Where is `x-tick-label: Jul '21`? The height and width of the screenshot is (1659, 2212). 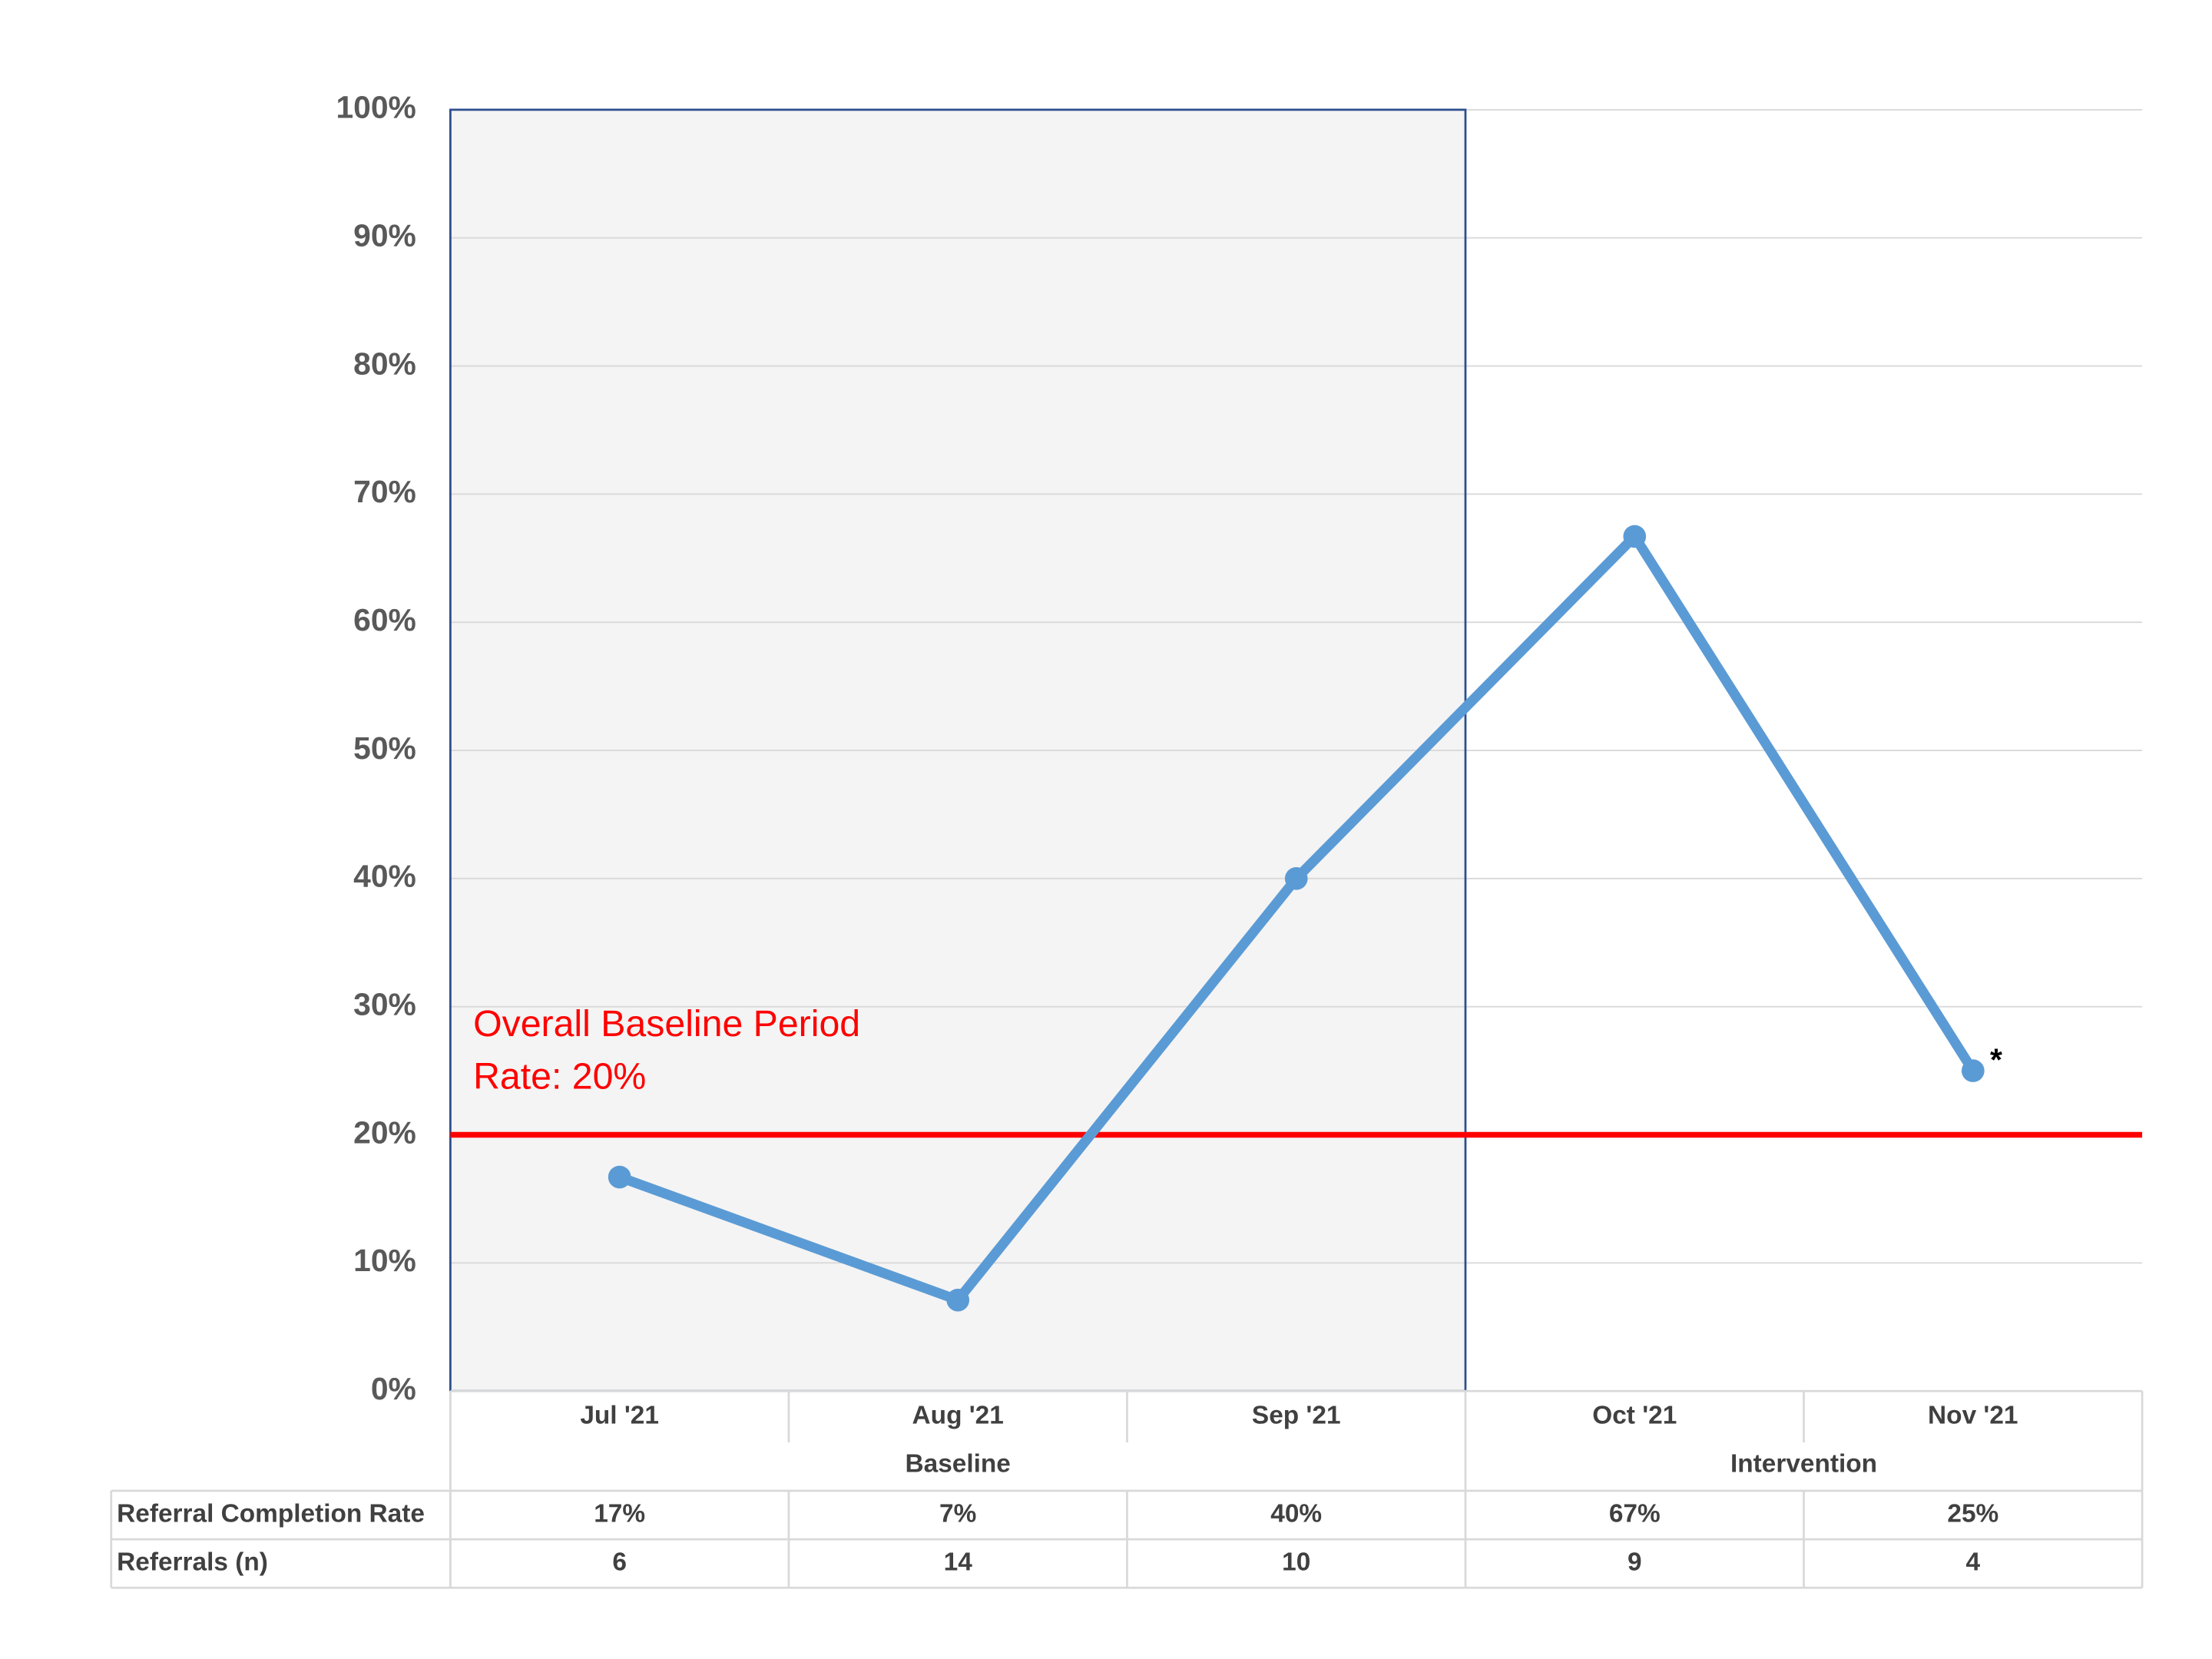
x-tick-label: Jul '21 is located at coordinates (619, 1415).